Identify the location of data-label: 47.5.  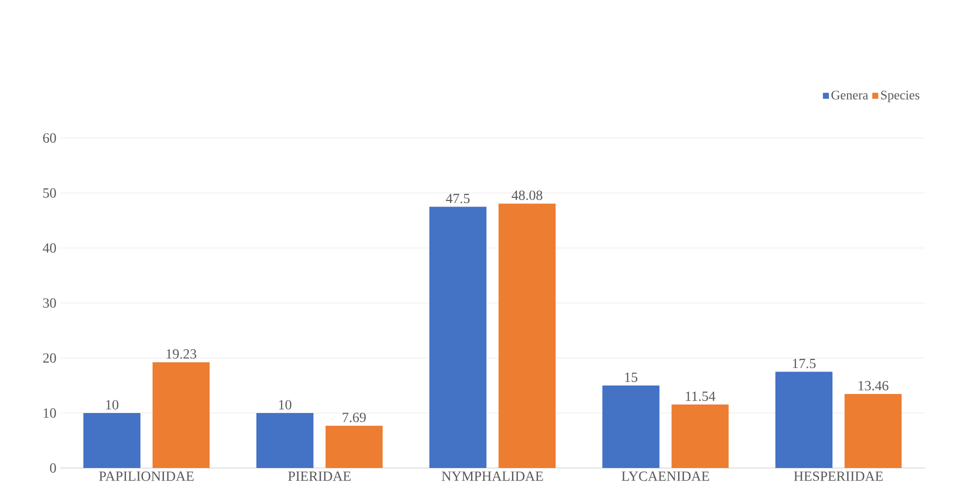
(458, 199).